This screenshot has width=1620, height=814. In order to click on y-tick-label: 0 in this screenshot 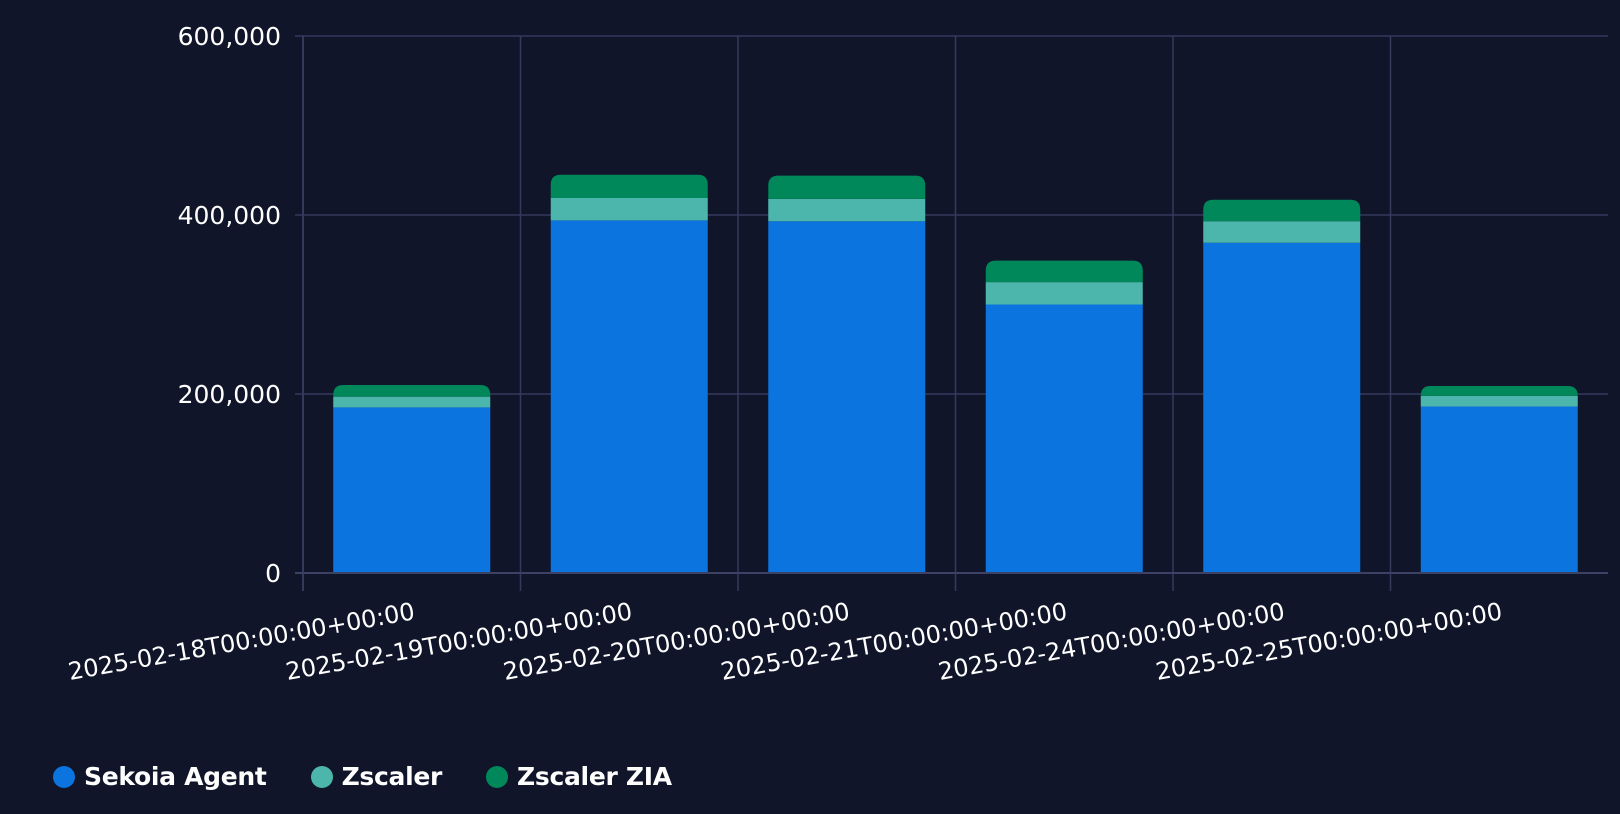, I will do `click(273, 573)`.